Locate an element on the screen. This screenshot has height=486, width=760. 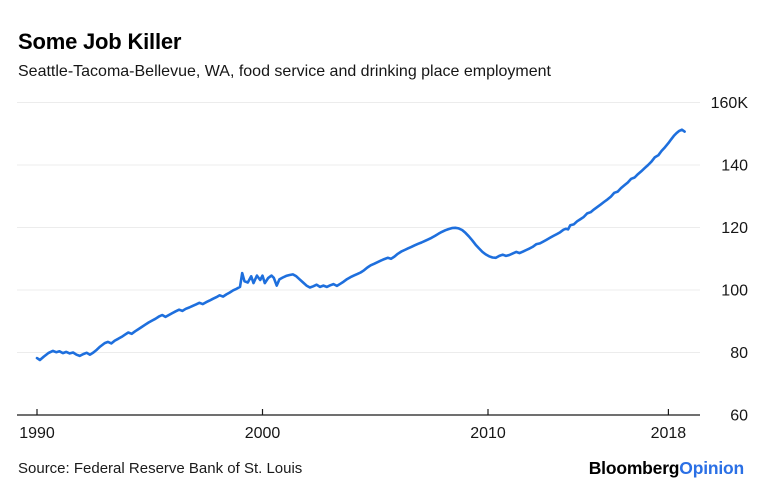
x-tick-label: 1990 is located at coordinates (37, 433).